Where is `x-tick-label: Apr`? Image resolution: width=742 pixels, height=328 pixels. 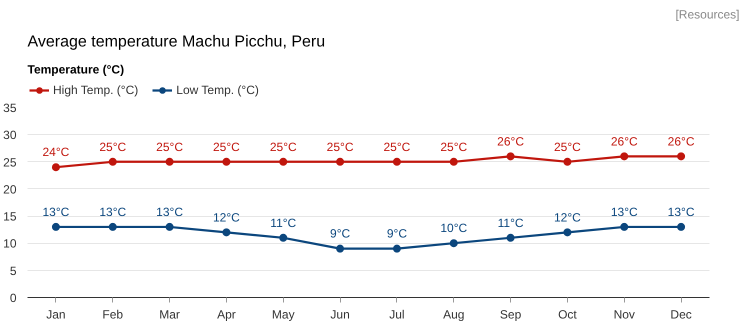 x-tick-label: Apr is located at coordinates (226, 315).